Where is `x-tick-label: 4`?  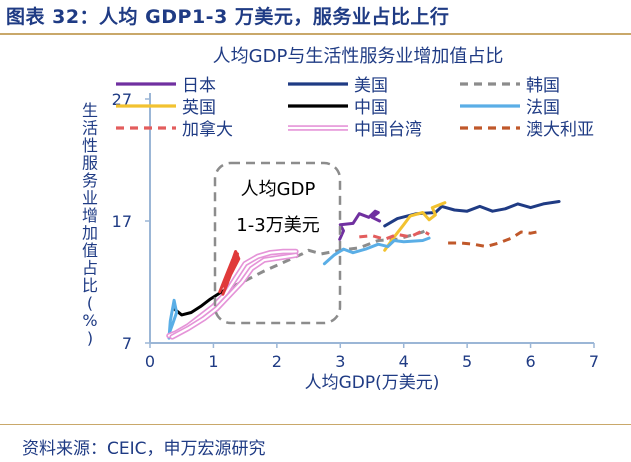
x-tick-label: 4 is located at coordinates (404, 361).